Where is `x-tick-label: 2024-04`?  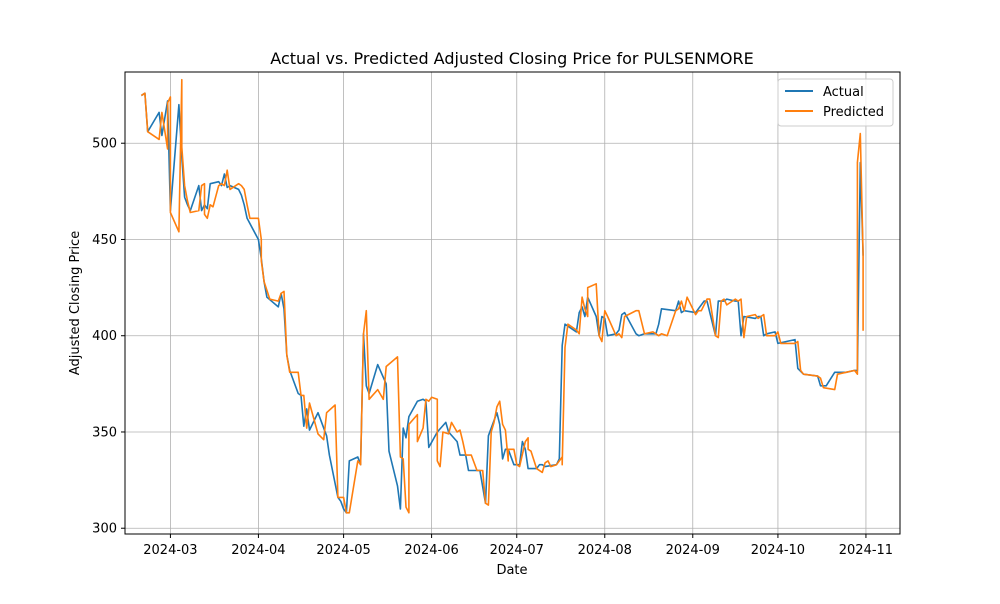 x-tick-label: 2024-04 is located at coordinates (258, 550).